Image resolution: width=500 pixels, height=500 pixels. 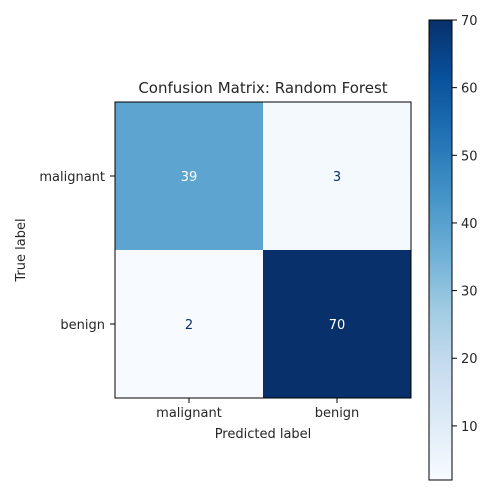 I want to click on colorbar-tick-label: 20, so click(x=469, y=359).